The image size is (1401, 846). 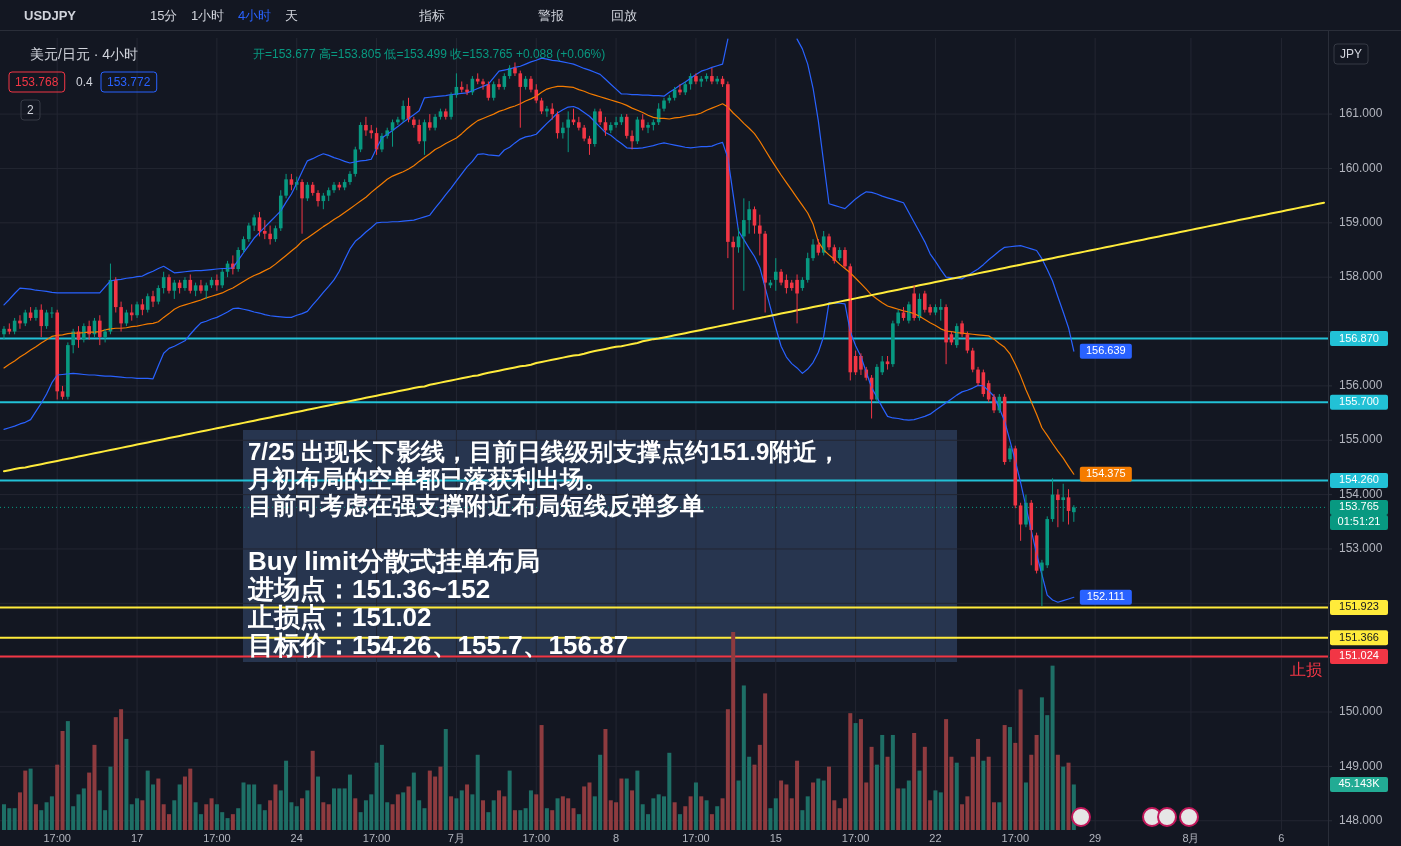 What do you see at coordinates (1359, 636) in the screenshot?
I see `ref-line-label: 151.366` at bounding box center [1359, 636].